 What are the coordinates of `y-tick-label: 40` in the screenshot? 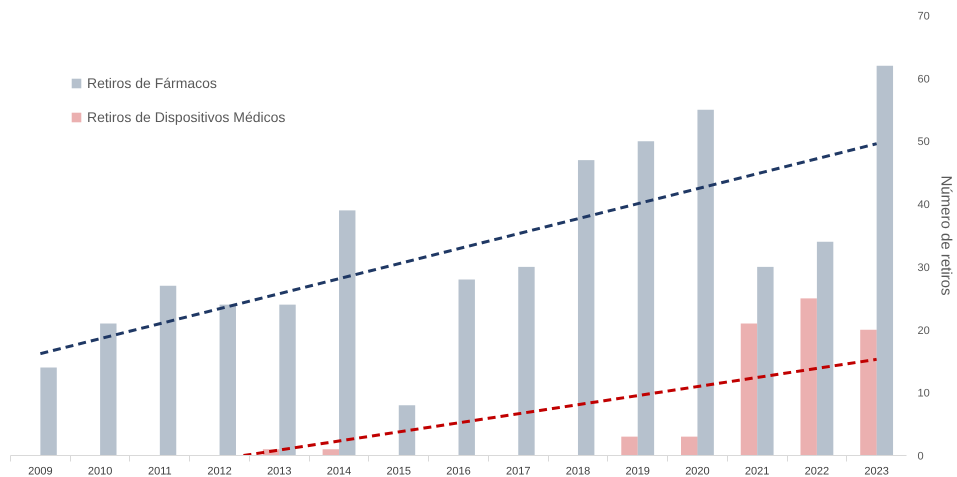 It's located at (924, 205).